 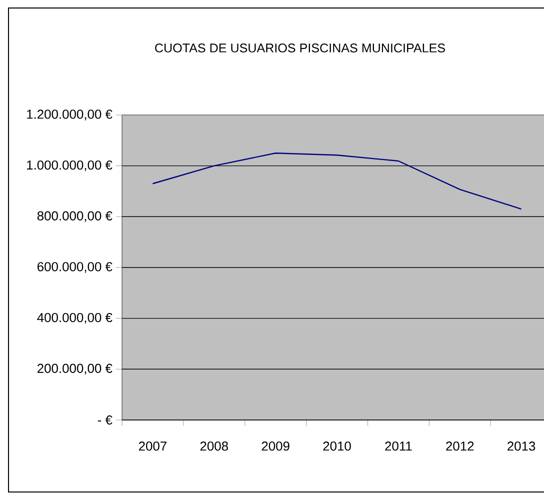 What do you see at coordinates (75, 267) in the screenshot?
I see `y-tick-label: 600.000,00 €` at bounding box center [75, 267].